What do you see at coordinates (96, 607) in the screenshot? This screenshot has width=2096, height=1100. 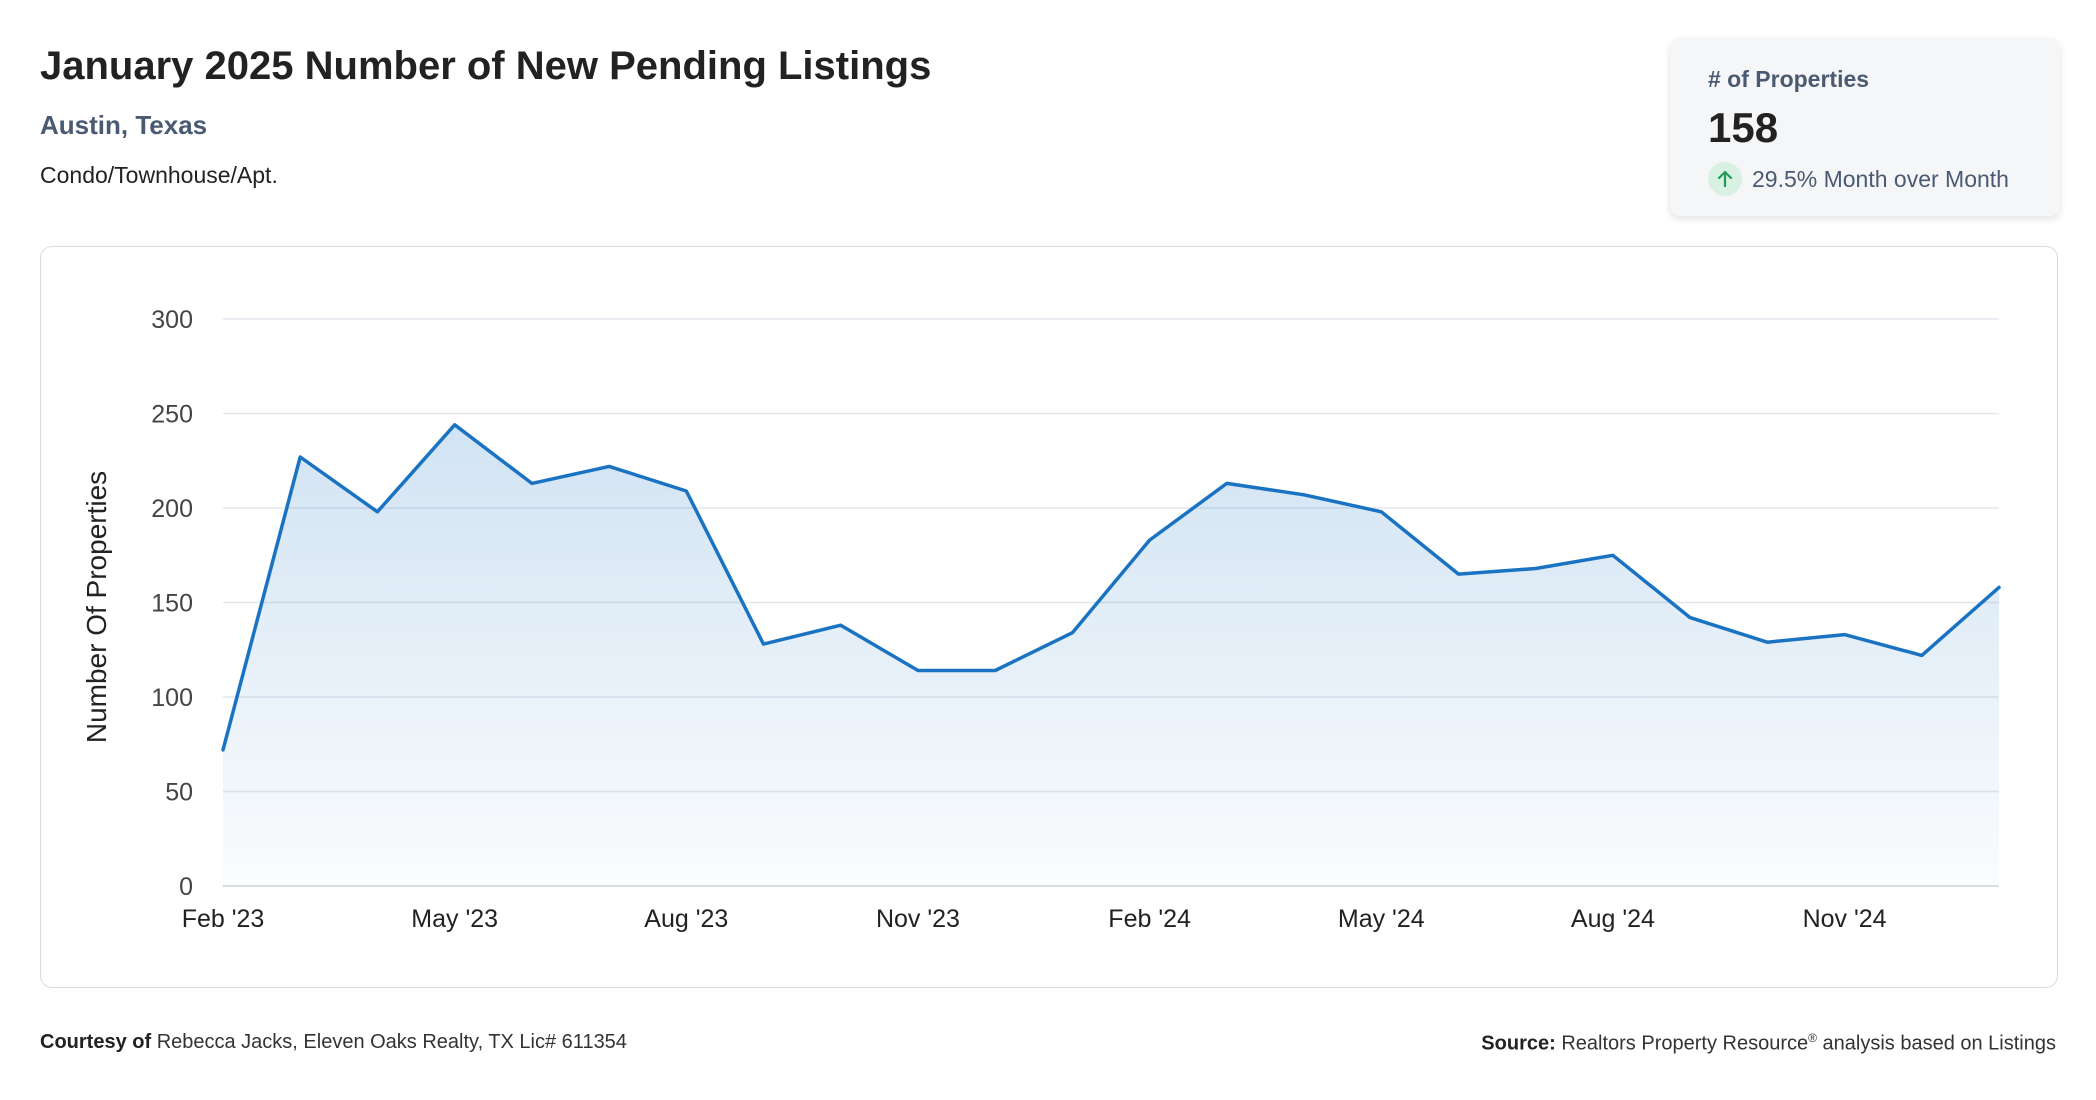 I see `y-axis-label: Number Of Properties` at bounding box center [96, 607].